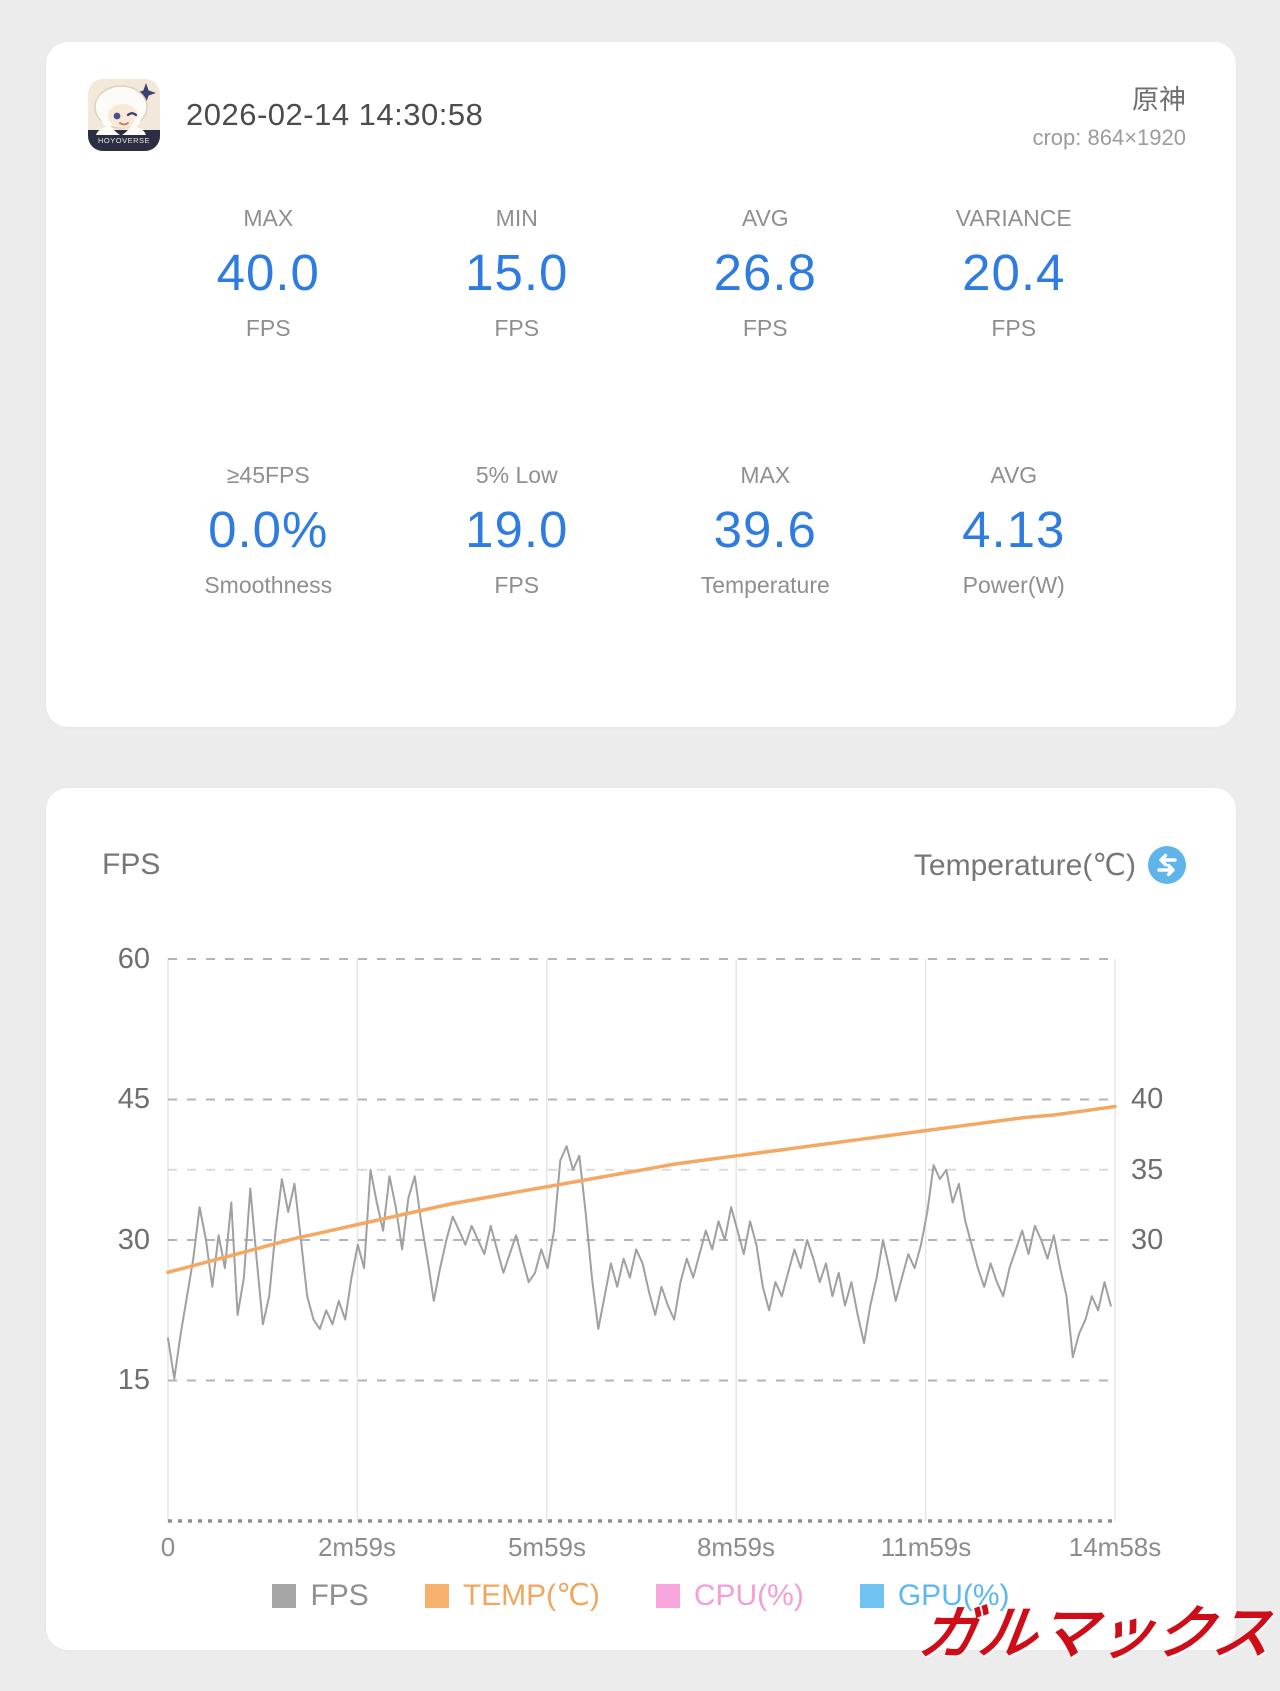  Describe the element at coordinates (268, 475) in the screenshot. I see `stat-label: ≥45FPS` at that location.